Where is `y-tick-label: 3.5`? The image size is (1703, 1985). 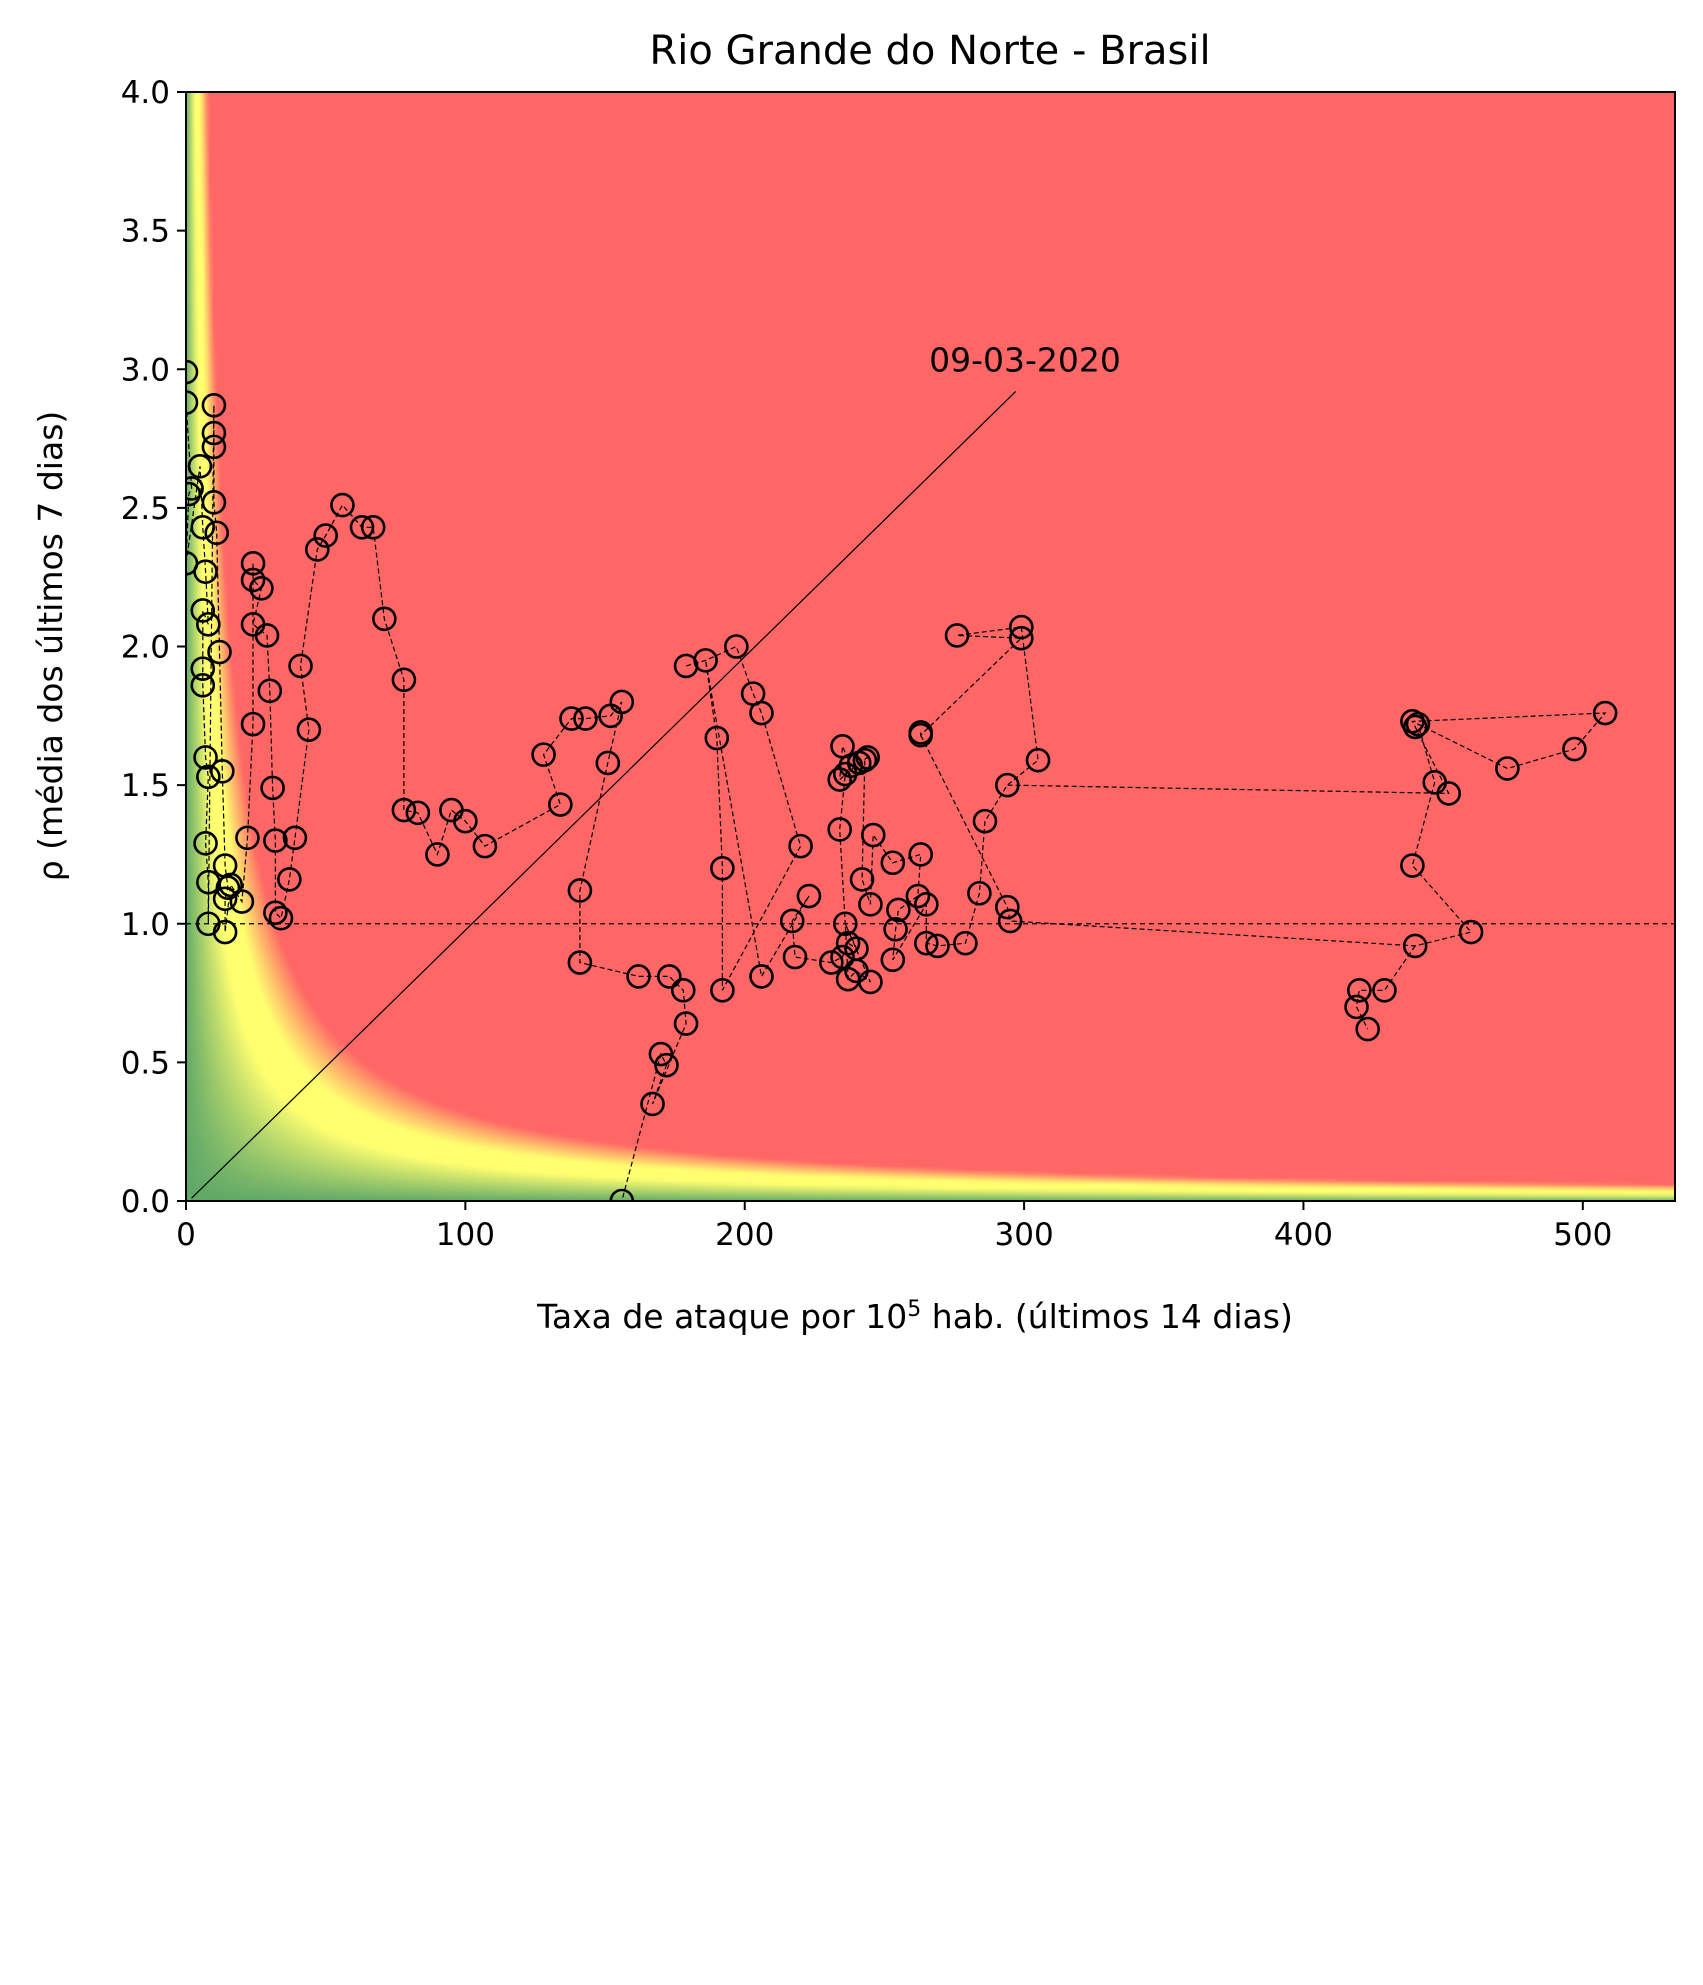 y-tick-label: 3.5 is located at coordinates (145, 232).